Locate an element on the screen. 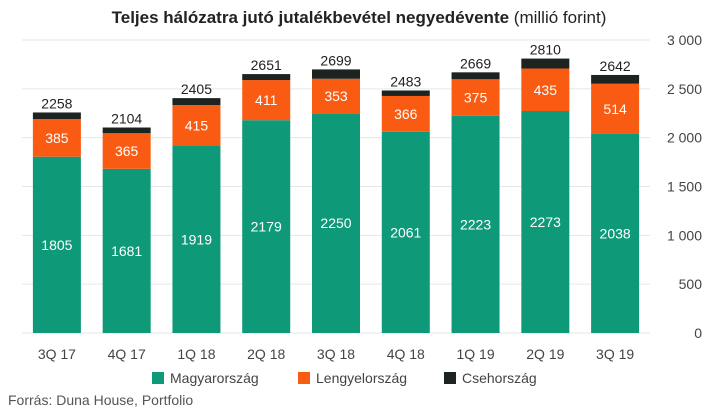 This screenshot has height=415, width=718. x-tick-label: 4Q 18 is located at coordinates (406, 354).